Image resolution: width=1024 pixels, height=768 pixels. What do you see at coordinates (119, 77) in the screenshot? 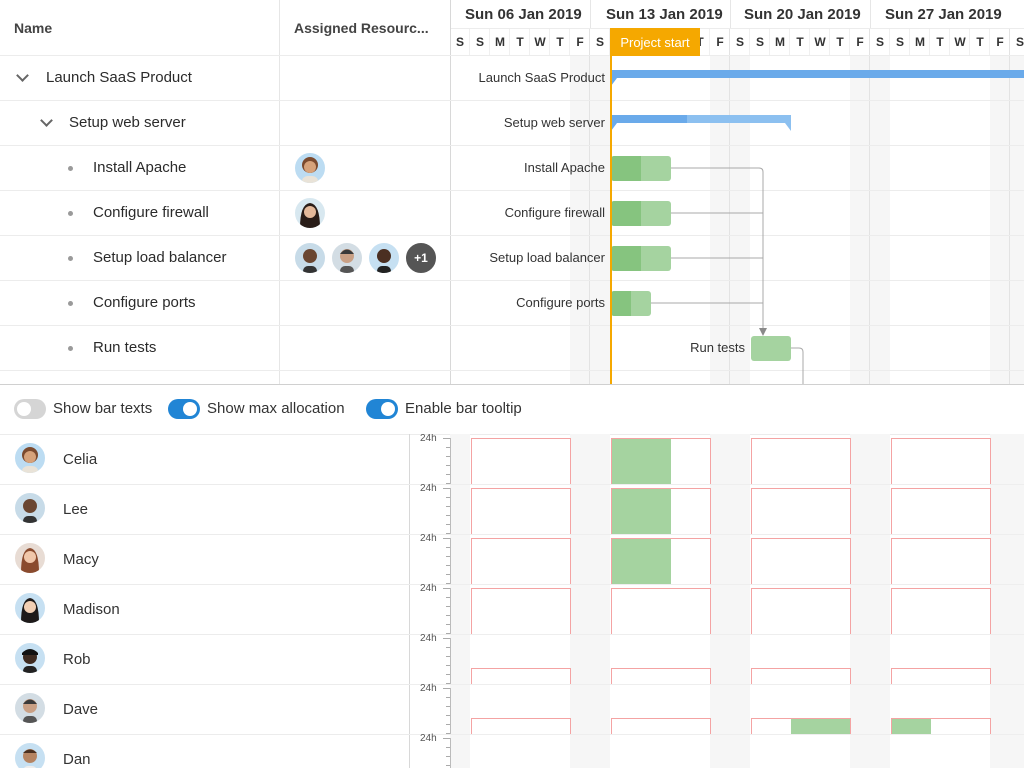
I see `task-name: Launch SaaS Product` at bounding box center [119, 77].